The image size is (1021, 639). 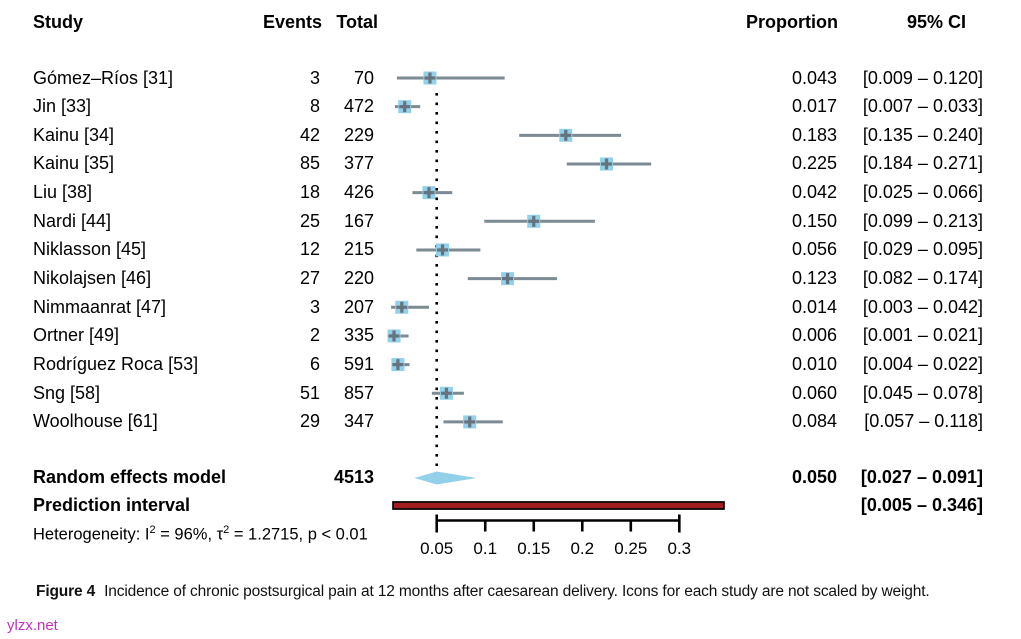 I want to click on heterogeneity-text: Heterogeneity: I, so click(x=91, y=534).